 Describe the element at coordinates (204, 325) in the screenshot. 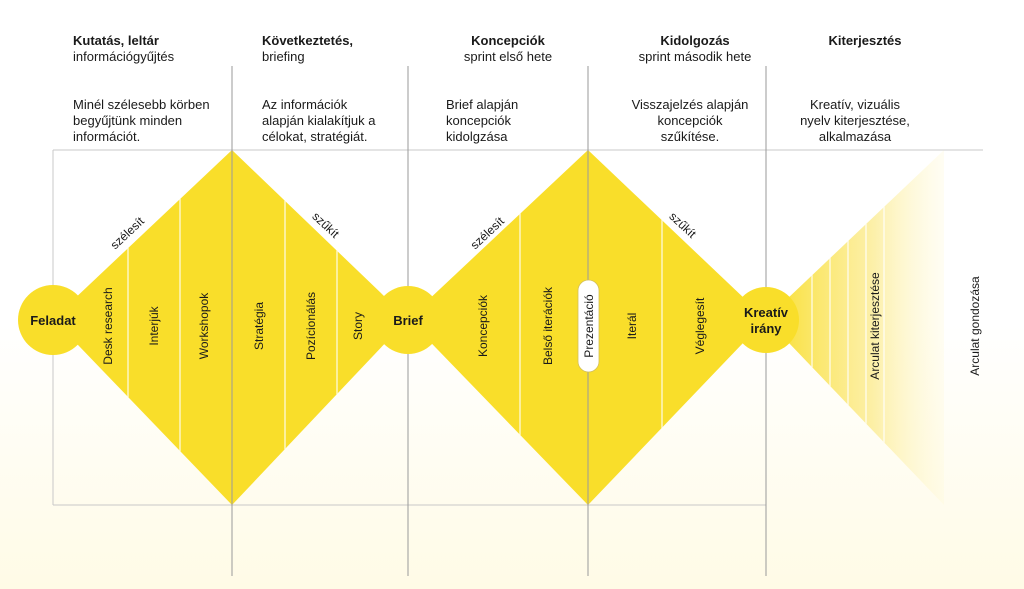

I see `step-workshopok: Workshopok` at that location.